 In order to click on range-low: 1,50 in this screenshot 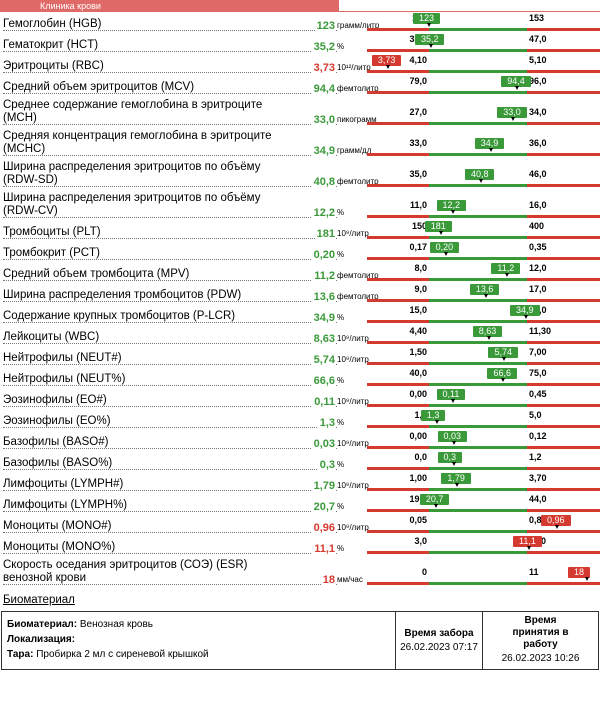, I will do `click(418, 352)`.